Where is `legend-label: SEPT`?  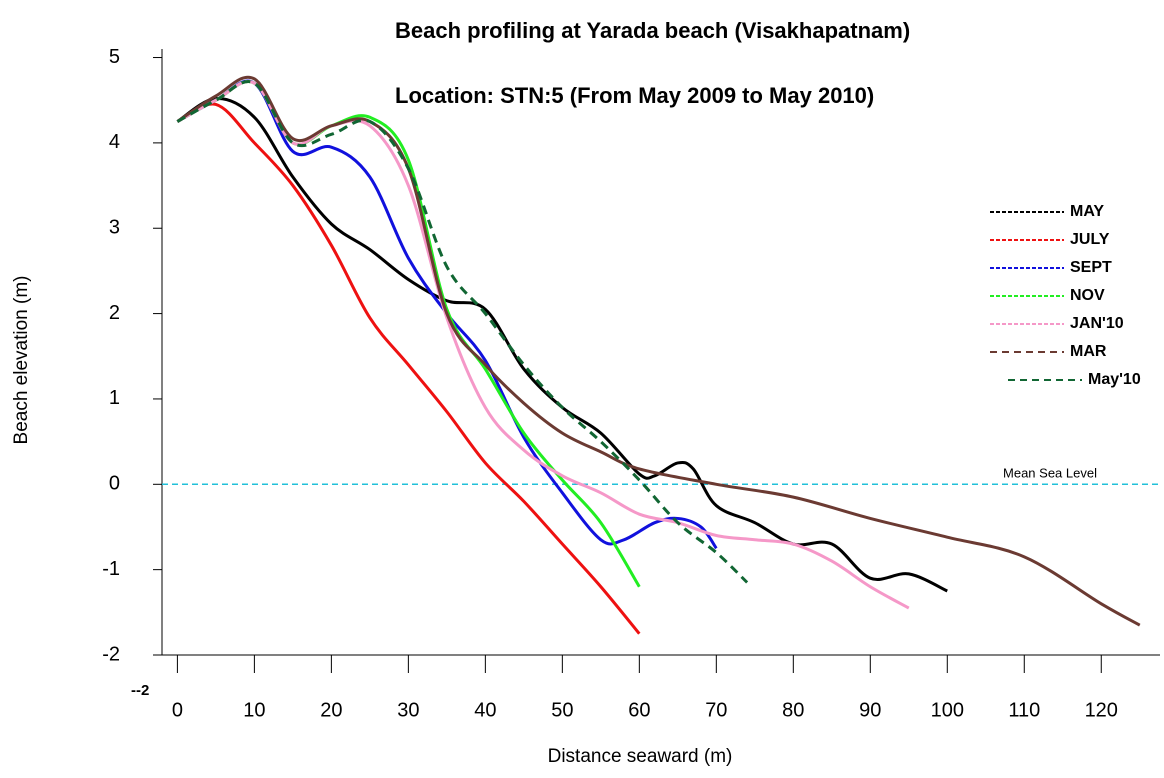 legend-label: SEPT is located at coordinates (1091, 267).